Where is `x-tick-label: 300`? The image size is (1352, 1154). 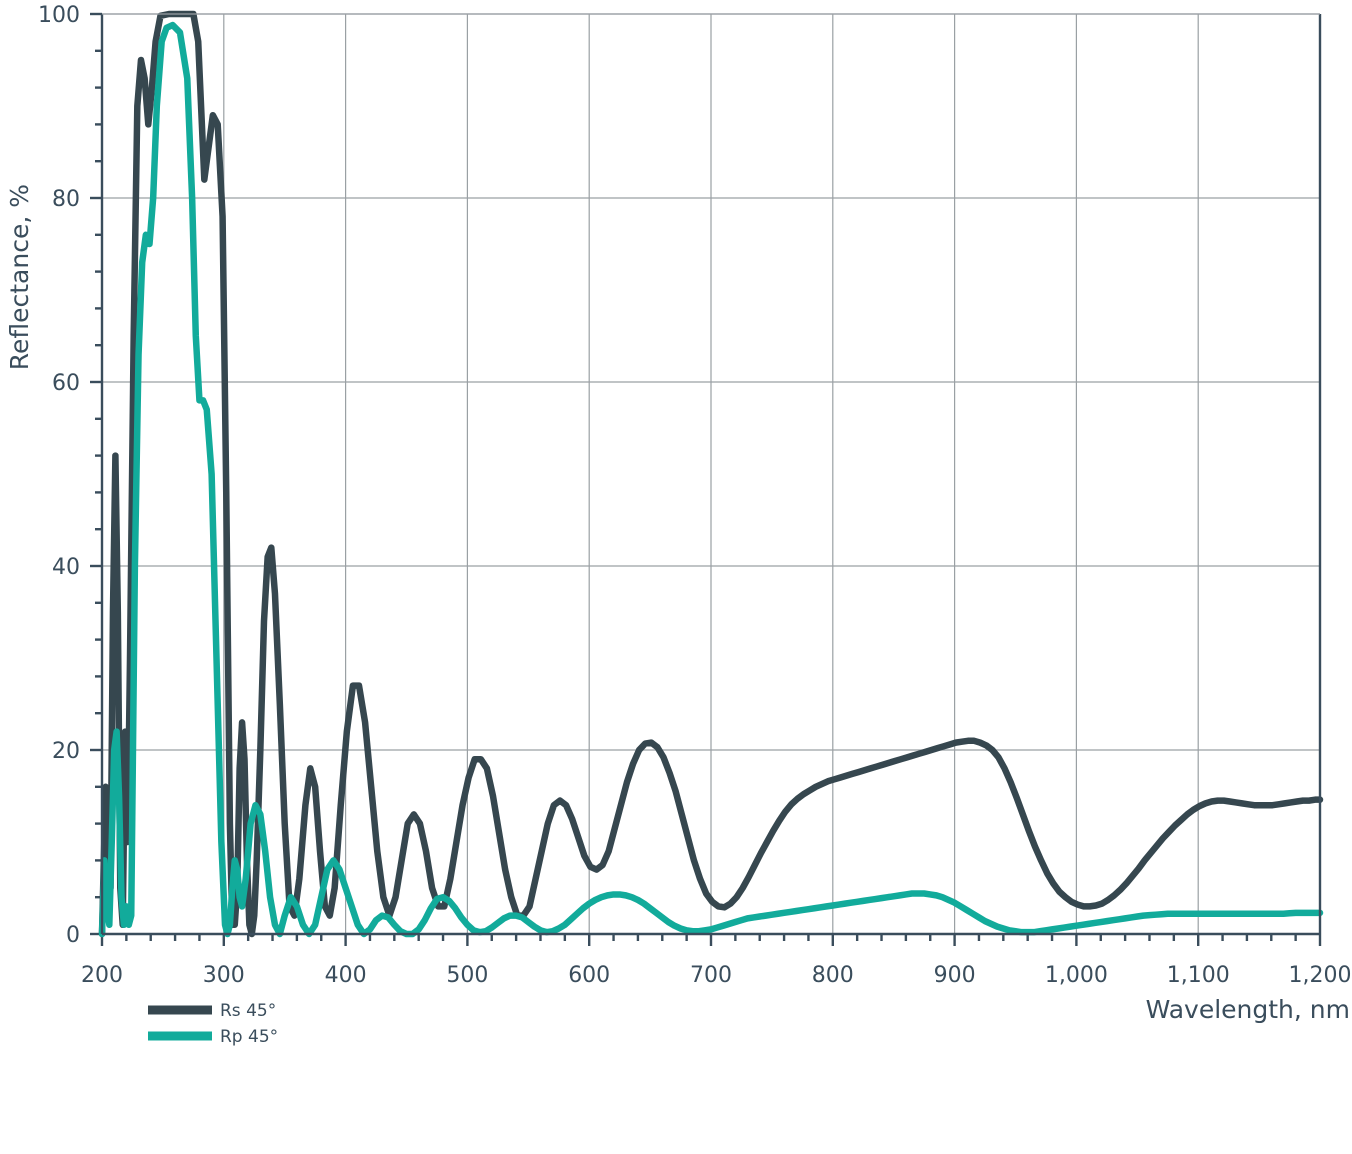 x-tick-label: 300 is located at coordinates (224, 975).